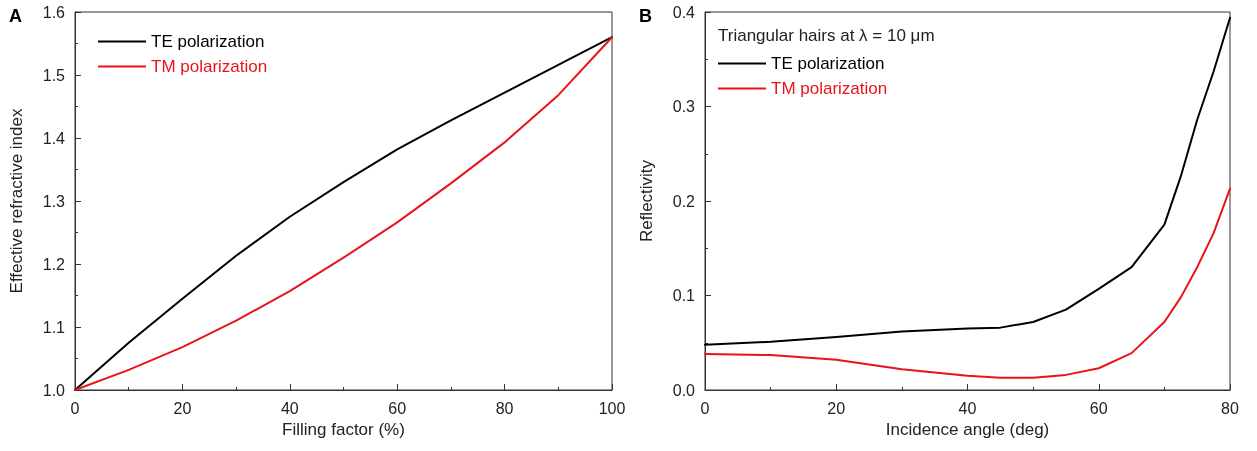 This screenshot has height=451, width=1257. What do you see at coordinates (54, 12) in the screenshot?
I see `y-tick-label: 1.6` at bounding box center [54, 12].